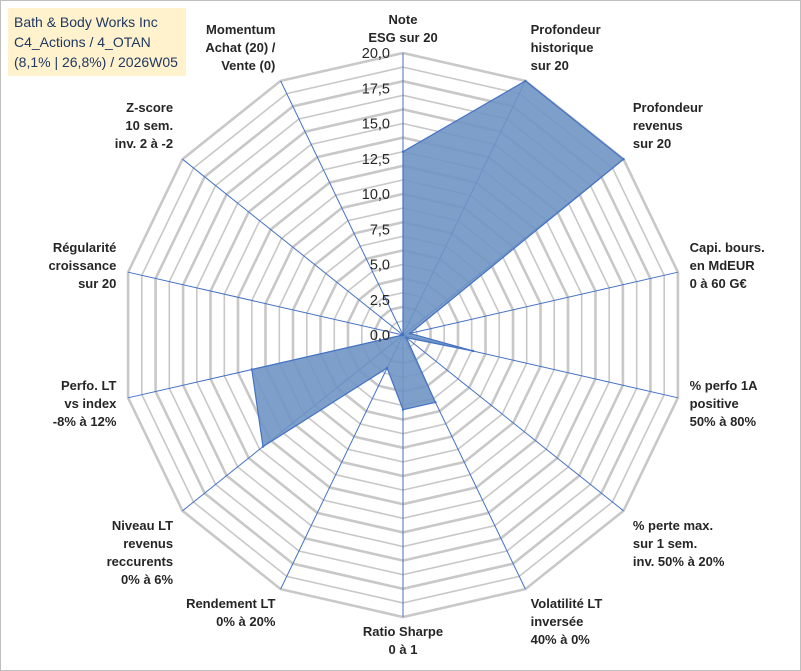 Image resolution: width=801 pixels, height=671 pixels. I want to click on axis-label: Momentum Achat (20) / Vente (0), so click(240, 47).